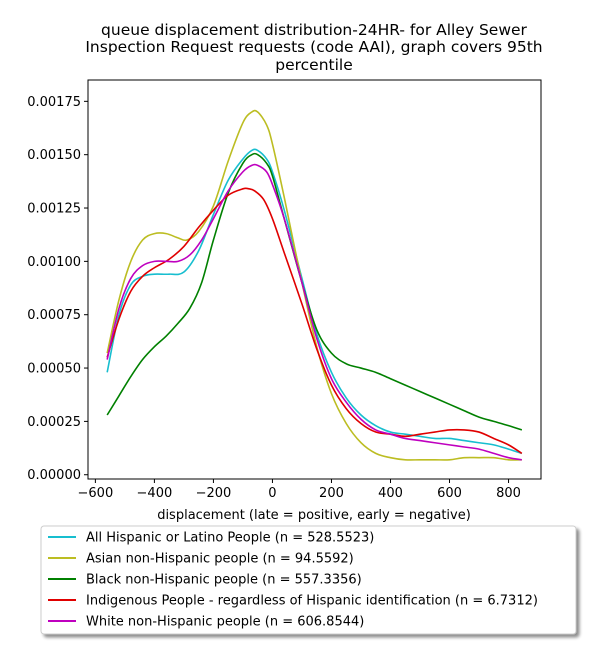 This screenshot has width=600, height=654. Describe the element at coordinates (214, 493) in the screenshot. I see `x-tick-label: −200` at that location.